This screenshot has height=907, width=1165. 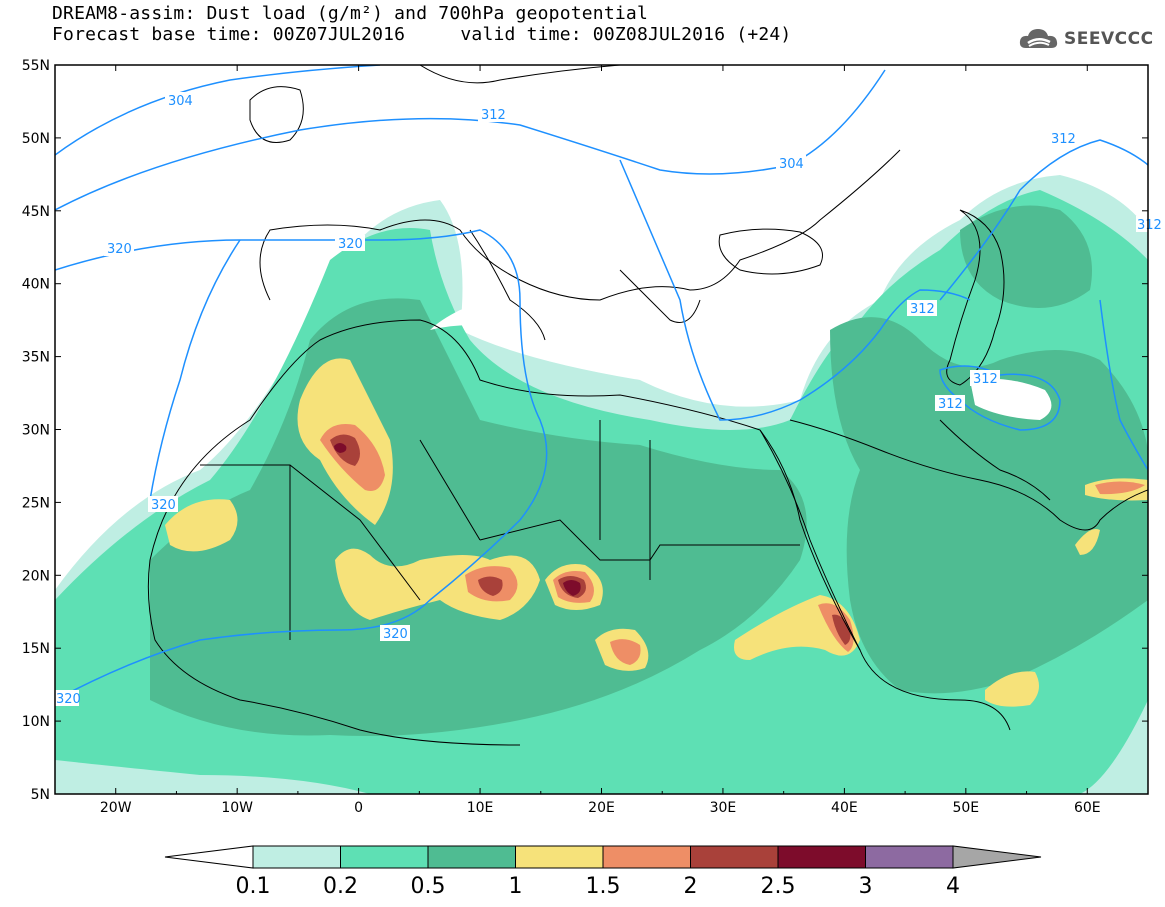 What do you see at coordinates (340, 886) in the screenshot?
I see `colorbar-label: 0.2` at bounding box center [340, 886].